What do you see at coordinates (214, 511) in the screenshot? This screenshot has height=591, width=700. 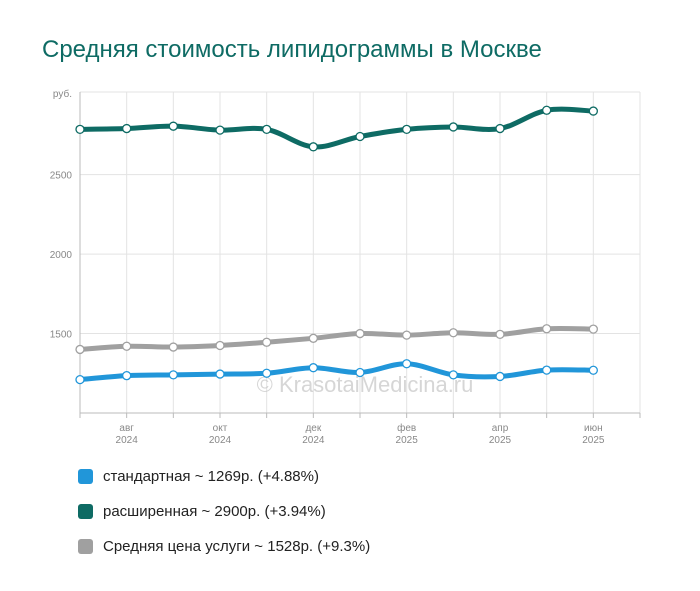 I see `legend-label: расширенная ~ 2900р. (+3.94%)` at bounding box center [214, 511].